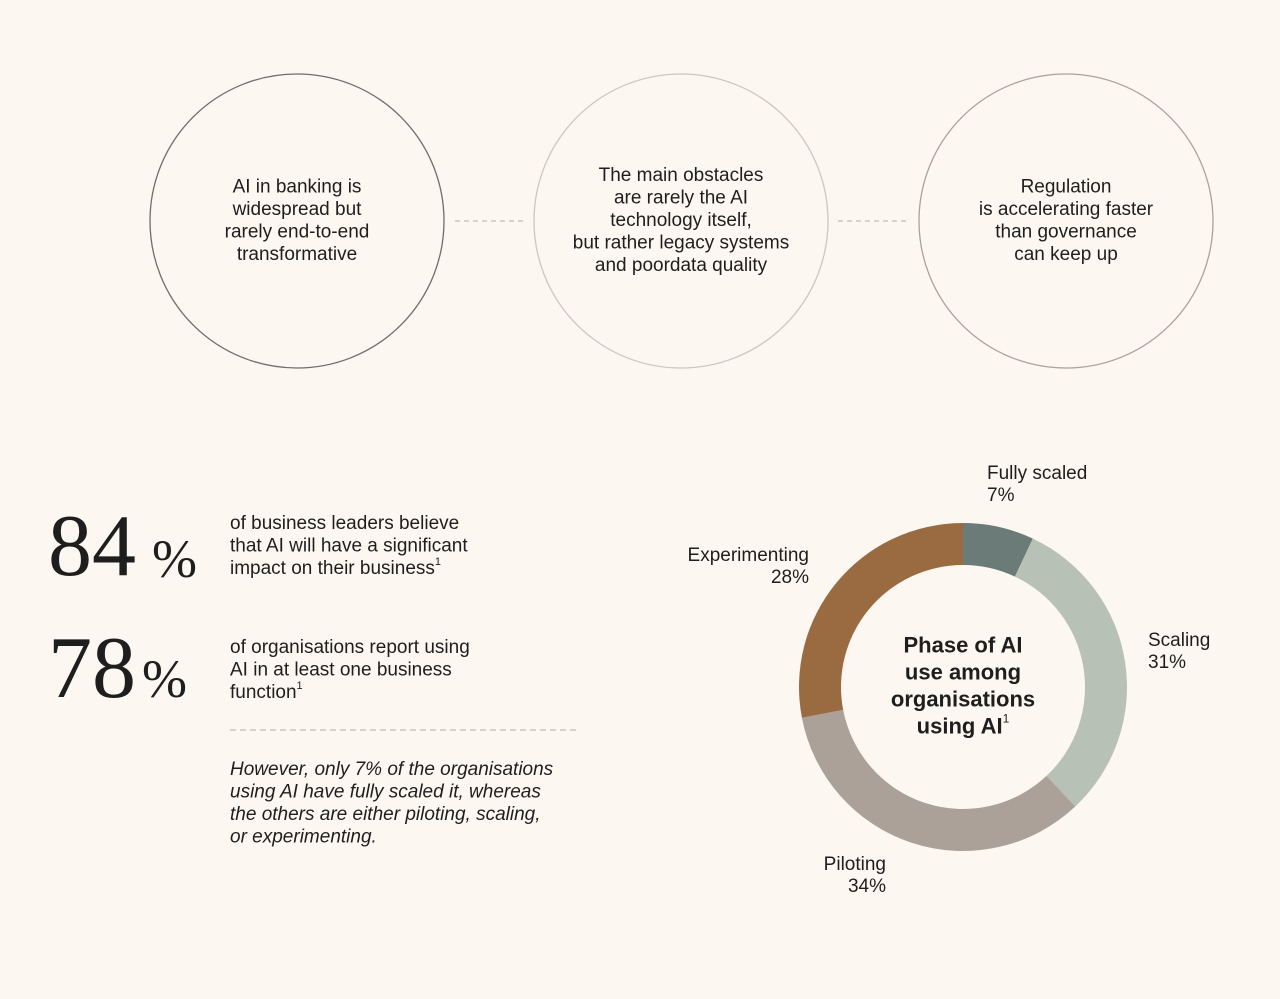 Image resolution: width=1280 pixels, height=999 pixels. What do you see at coordinates (332, 568) in the screenshot?
I see `stat-text-line: impact on their business` at bounding box center [332, 568].